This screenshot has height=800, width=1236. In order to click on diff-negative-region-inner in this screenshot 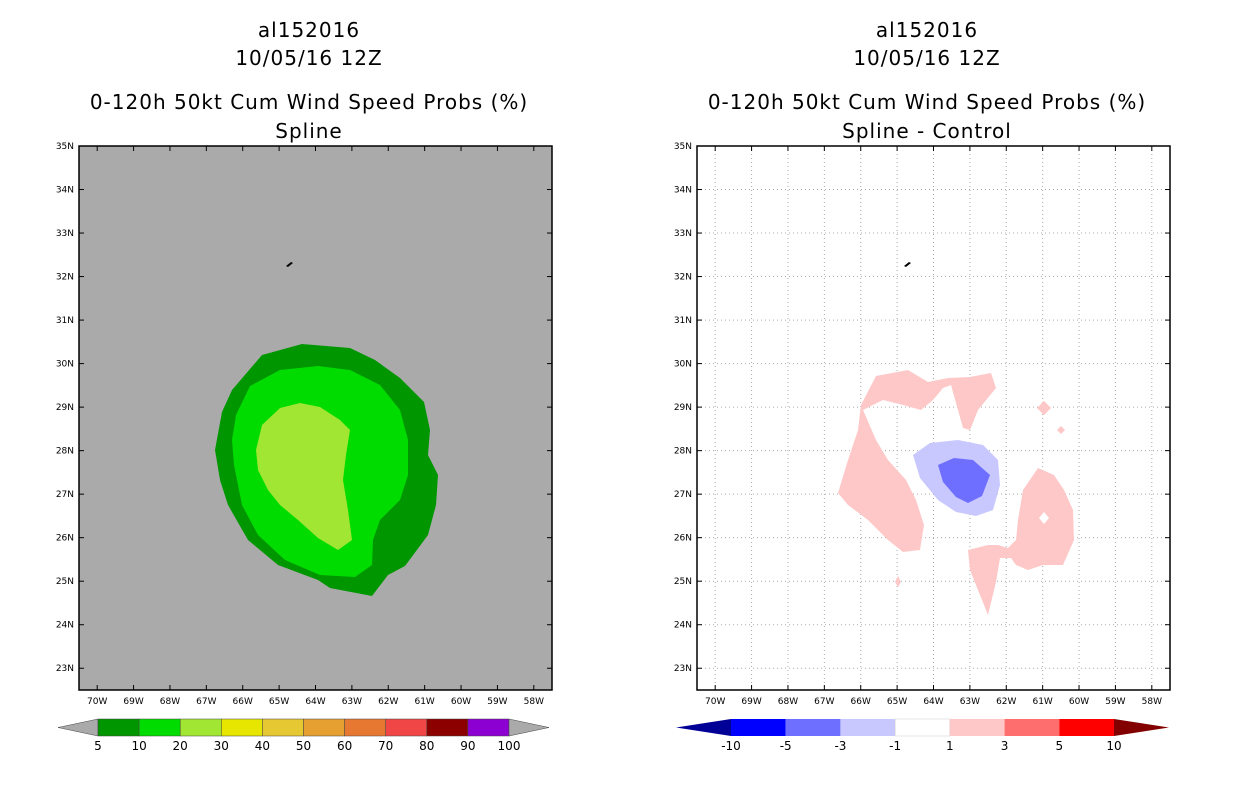, I will do `click(964, 480)`.